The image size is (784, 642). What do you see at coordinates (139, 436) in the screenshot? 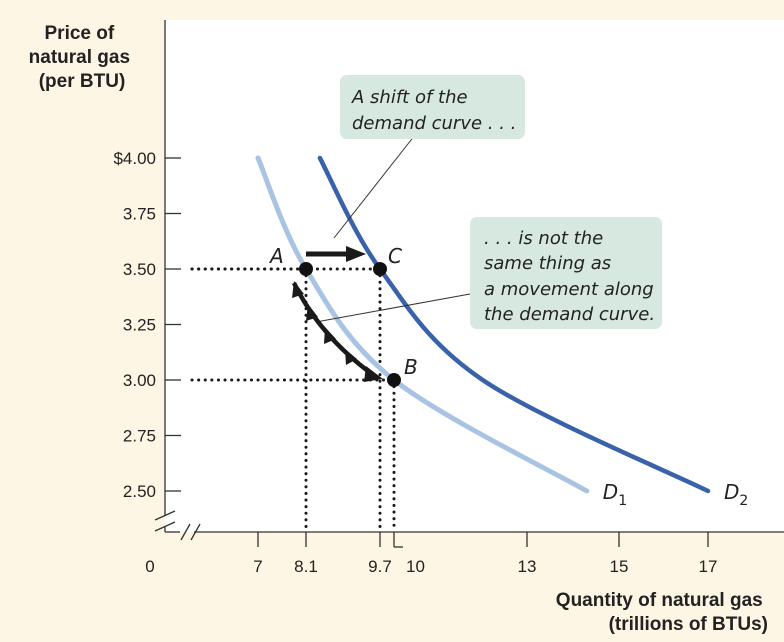
I see `y-tick-label: 2.75` at bounding box center [139, 436].